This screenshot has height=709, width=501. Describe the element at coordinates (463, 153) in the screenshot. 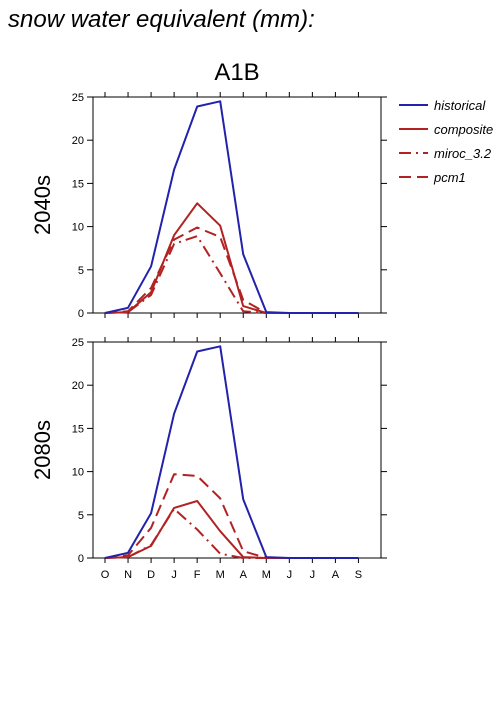

I see `legend-label: miroc_3.2` at that location.